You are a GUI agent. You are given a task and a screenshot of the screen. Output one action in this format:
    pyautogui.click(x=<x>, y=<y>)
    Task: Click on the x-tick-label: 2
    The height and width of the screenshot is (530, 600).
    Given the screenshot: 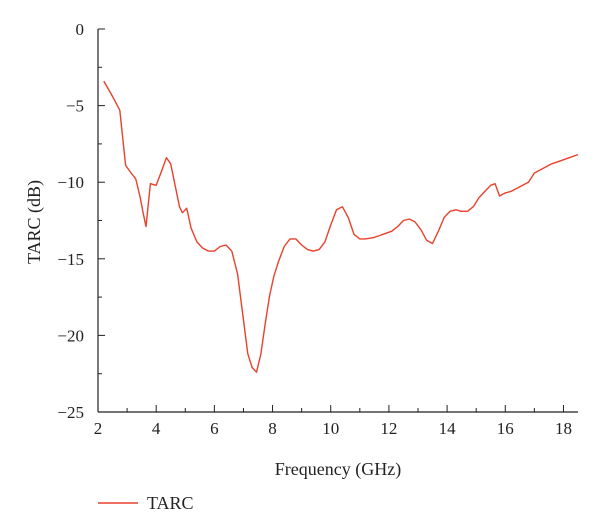 What is the action you would take?
    pyautogui.click(x=98, y=428)
    